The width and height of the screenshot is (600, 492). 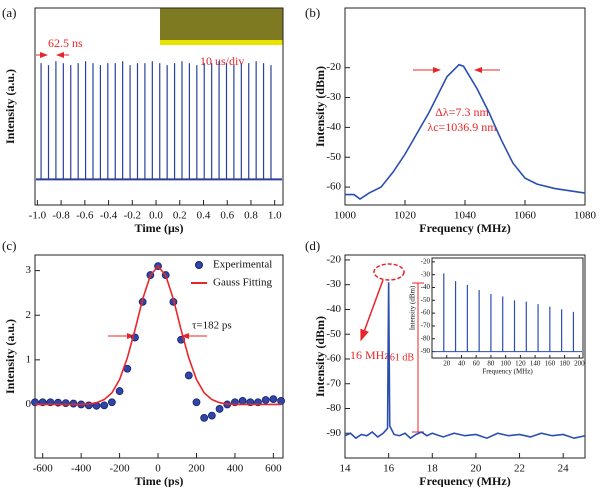 What do you see at coordinates (81, 469) in the screenshot?
I see `x-tick-label: -400` at bounding box center [81, 469].